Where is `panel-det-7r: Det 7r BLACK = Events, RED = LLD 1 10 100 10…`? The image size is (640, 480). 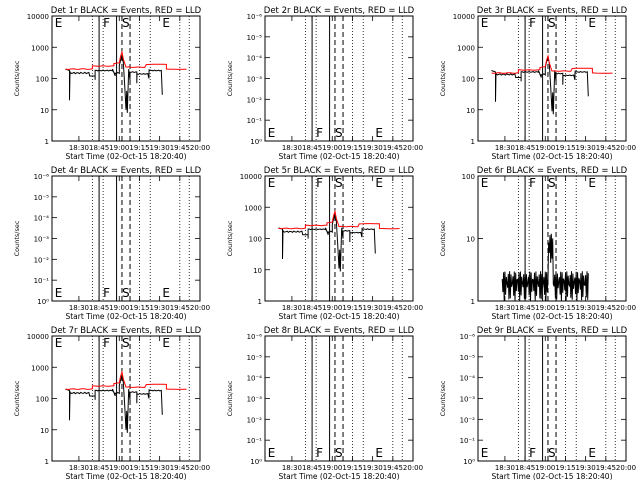
panel-det-7r: Det 7r BLACK = Events, RED = LLD 1 10 100 10… is located at coordinates (111, 403).